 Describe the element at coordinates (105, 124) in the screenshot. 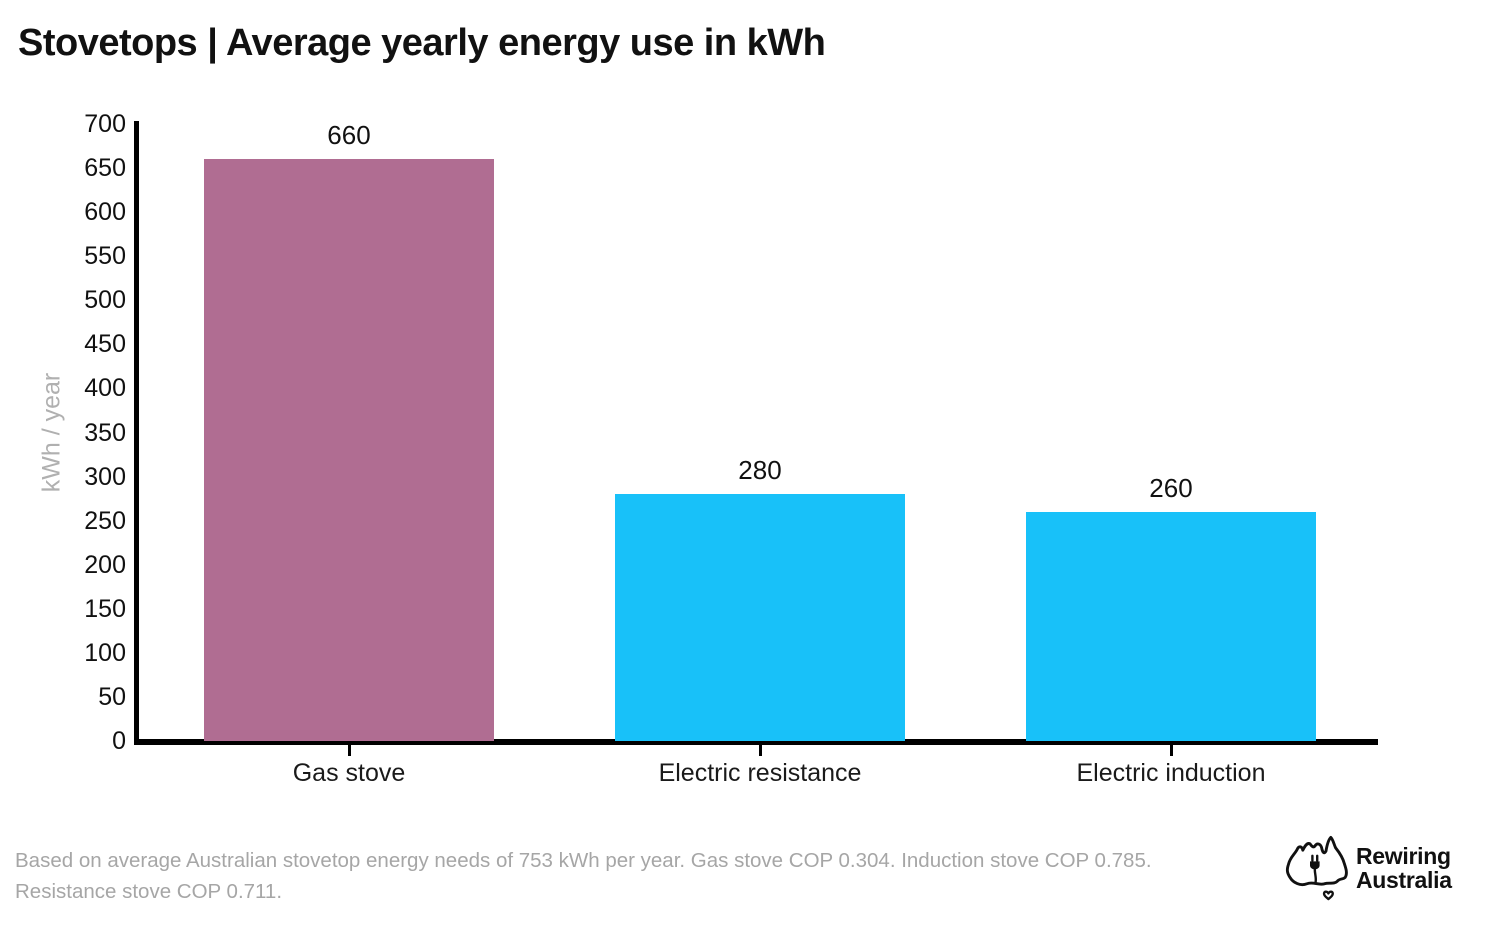

I see `y-tick-label-700: 700` at that location.